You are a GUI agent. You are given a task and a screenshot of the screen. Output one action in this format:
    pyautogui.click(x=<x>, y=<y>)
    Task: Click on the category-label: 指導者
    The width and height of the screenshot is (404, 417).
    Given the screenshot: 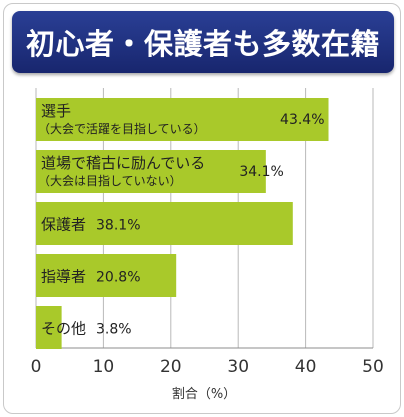 What is the action you would take?
    pyautogui.click(x=63, y=277)
    